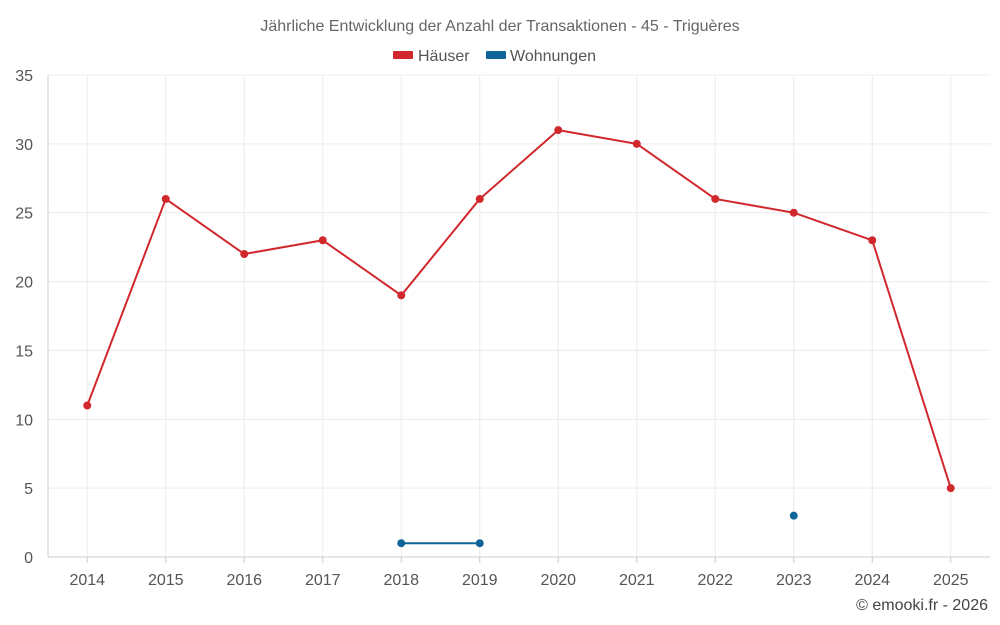 This screenshot has width=1000, height=625. What do you see at coordinates (24, 351) in the screenshot?
I see `y-tick-label: 15` at bounding box center [24, 351].